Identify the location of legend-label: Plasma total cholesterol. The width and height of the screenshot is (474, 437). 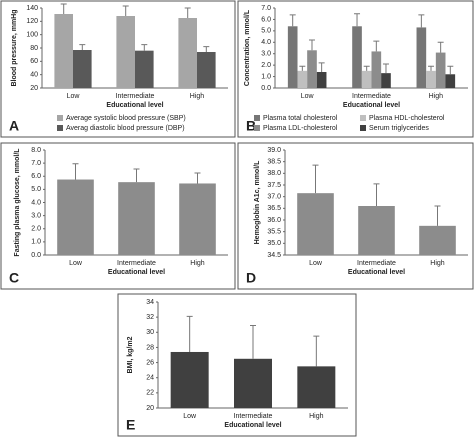
(300, 118).